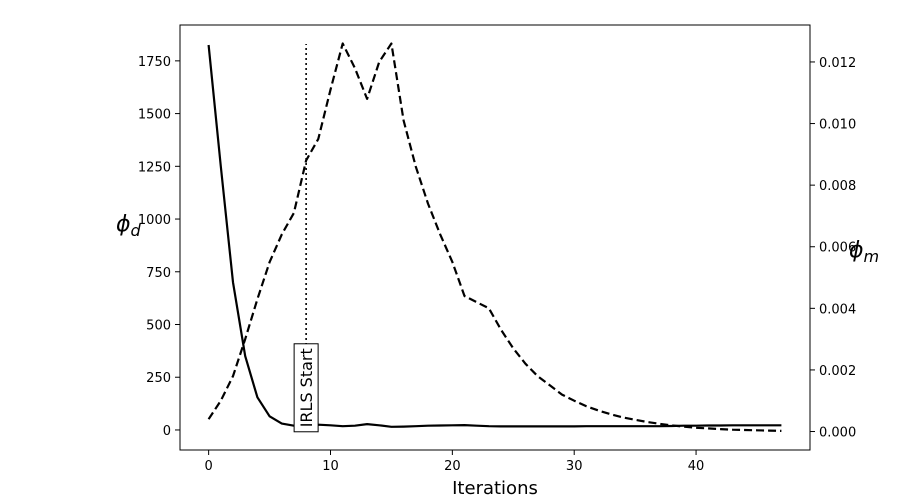  Describe the element at coordinates (129, 226) in the screenshot. I see `y-axis-left-label: ϕd` at that location.